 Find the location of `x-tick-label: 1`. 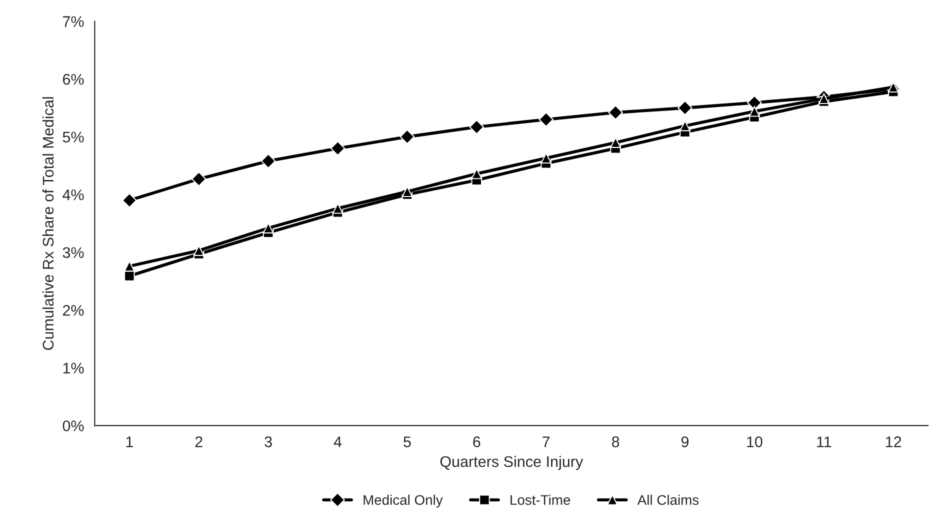

x-tick-label: 1 is located at coordinates (129, 442).